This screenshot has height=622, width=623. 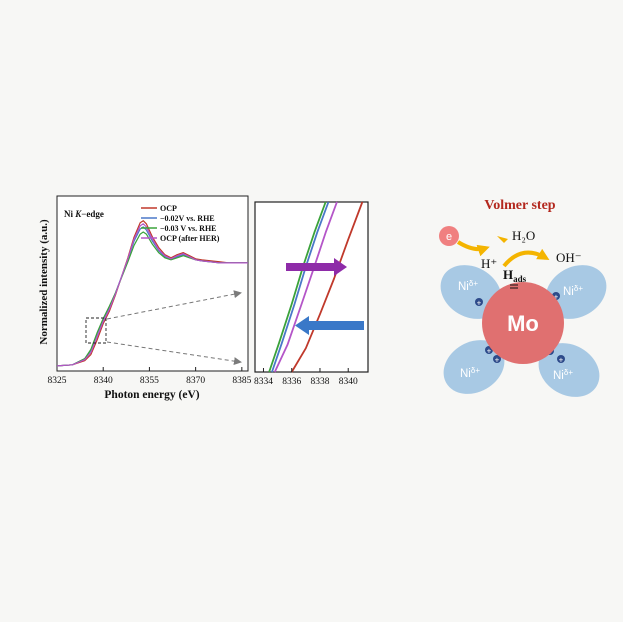 I want to click on x-tick-label: 8325, so click(x=57, y=381).